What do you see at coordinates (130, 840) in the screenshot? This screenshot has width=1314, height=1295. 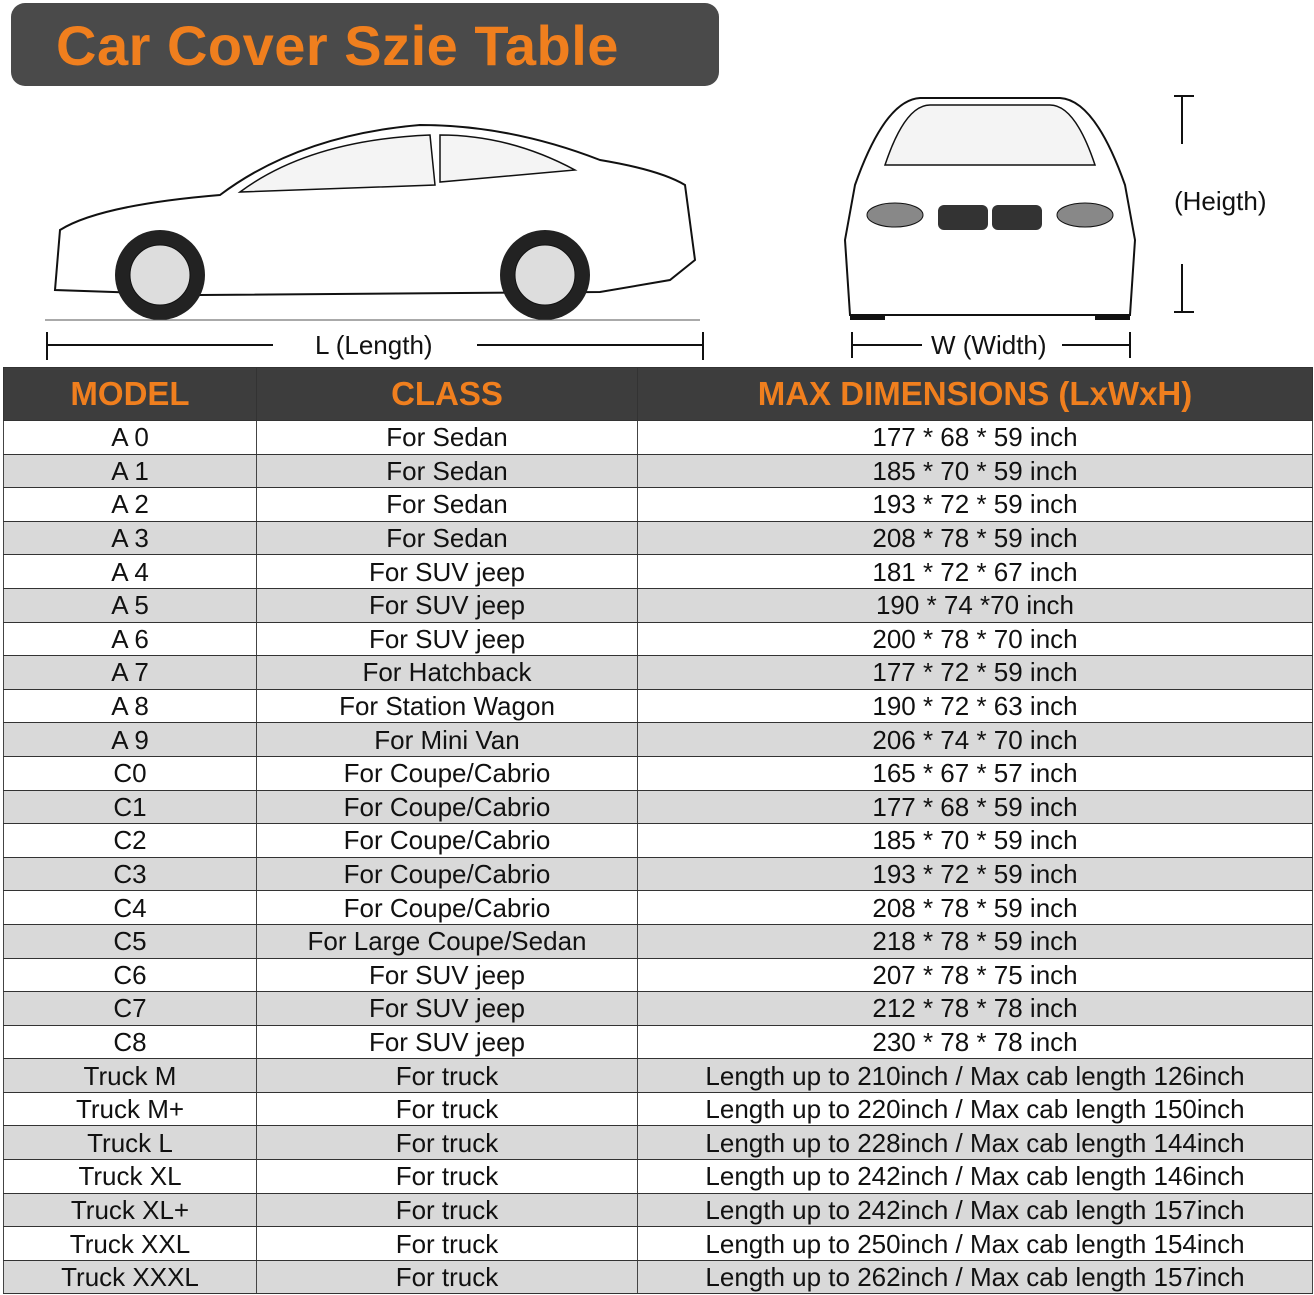 I see `model-cell: C2` at bounding box center [130, 840].